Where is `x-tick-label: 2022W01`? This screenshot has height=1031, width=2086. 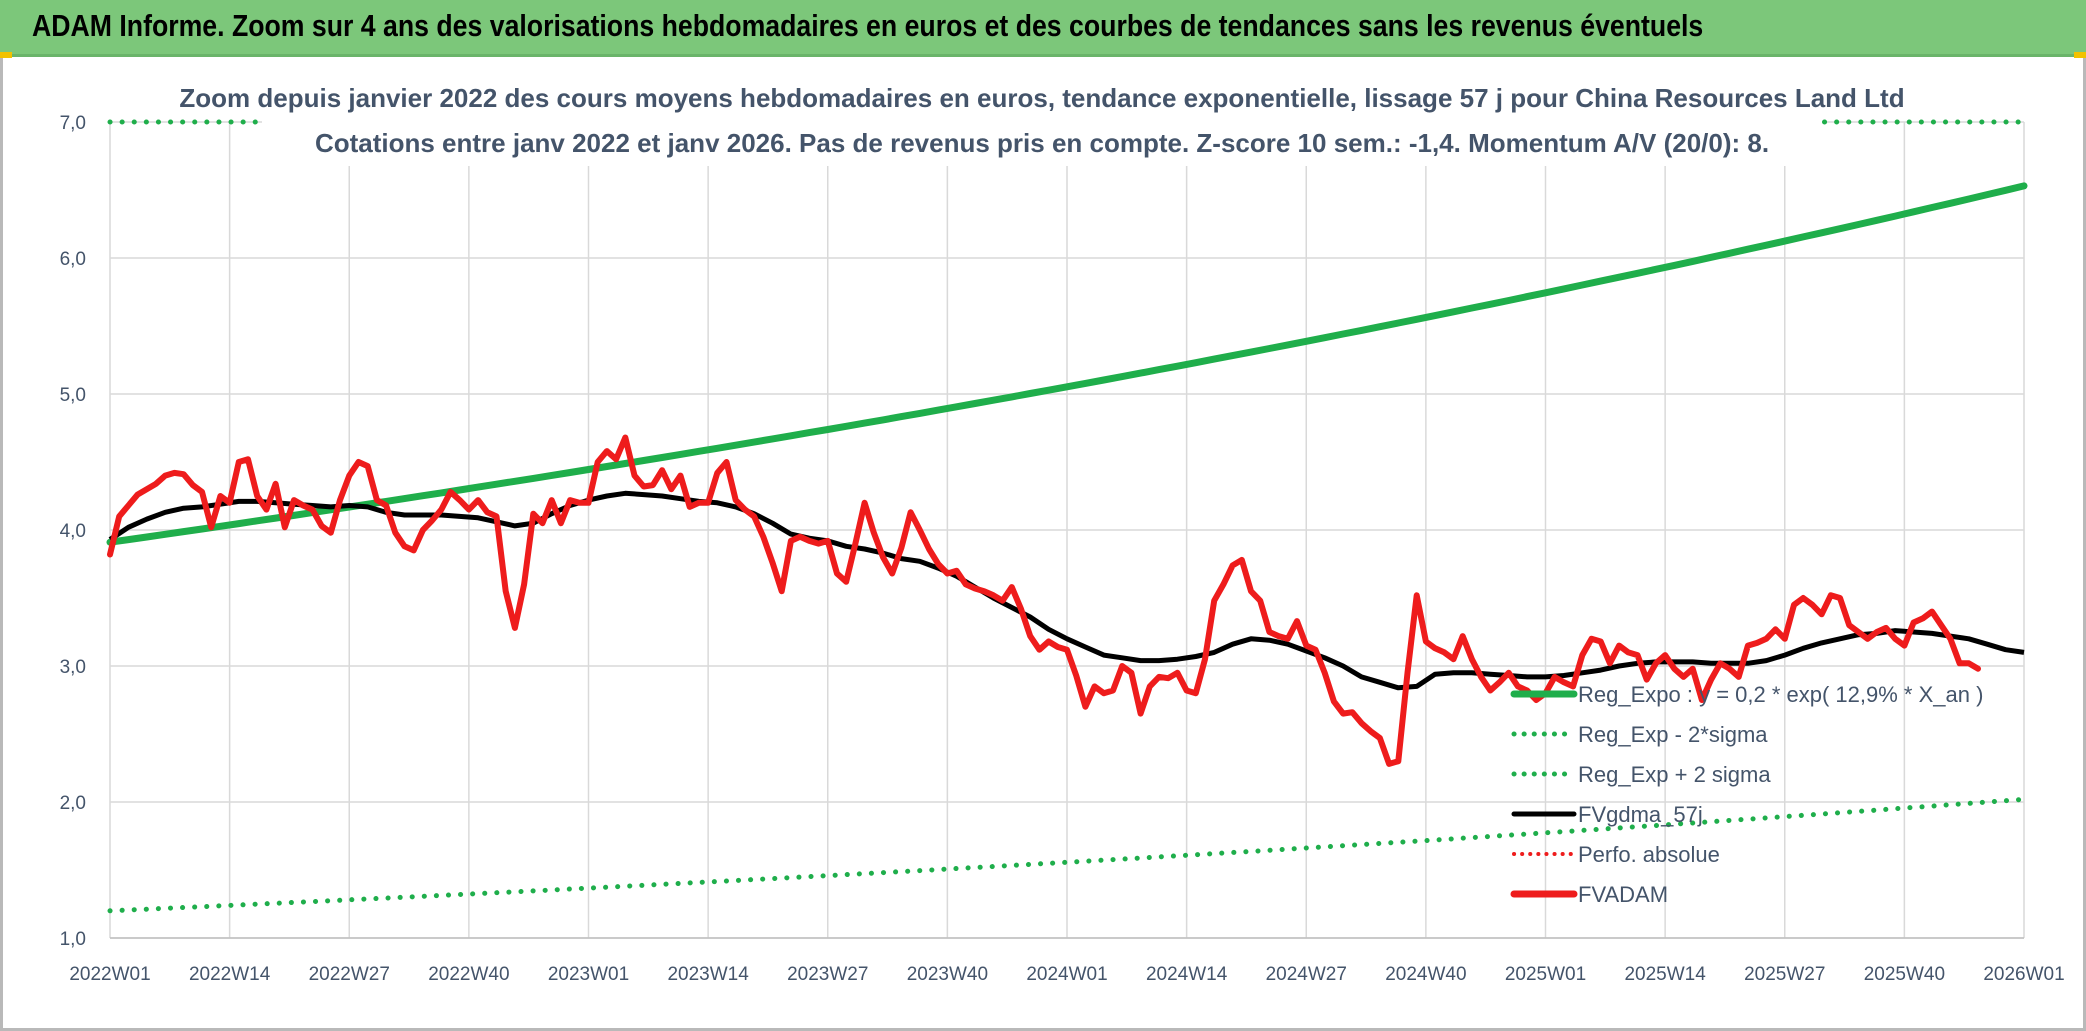
x-tick-label: 2022W01 is located at coordinates (109, 974).